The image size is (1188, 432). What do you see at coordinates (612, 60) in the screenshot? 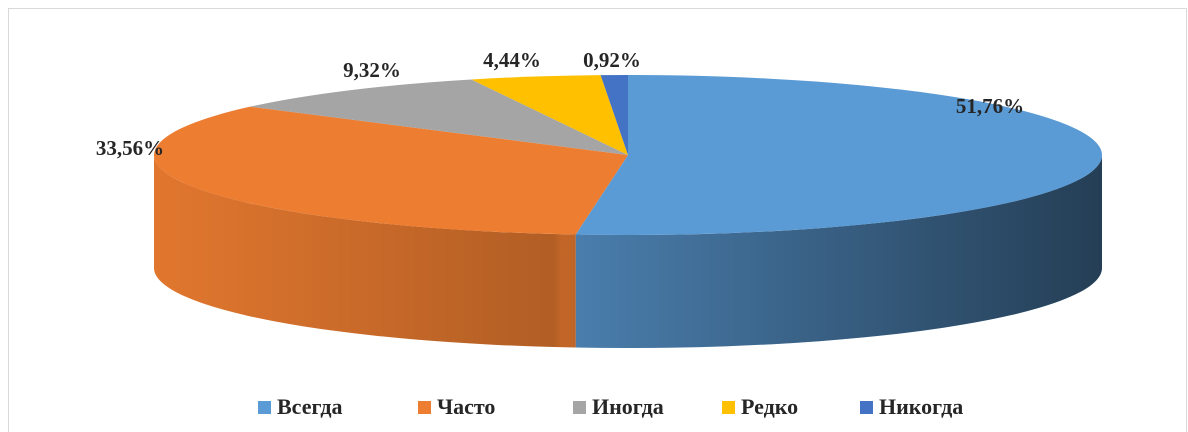
I see `data-label: 0,92%` at bounding box center [612, 60].